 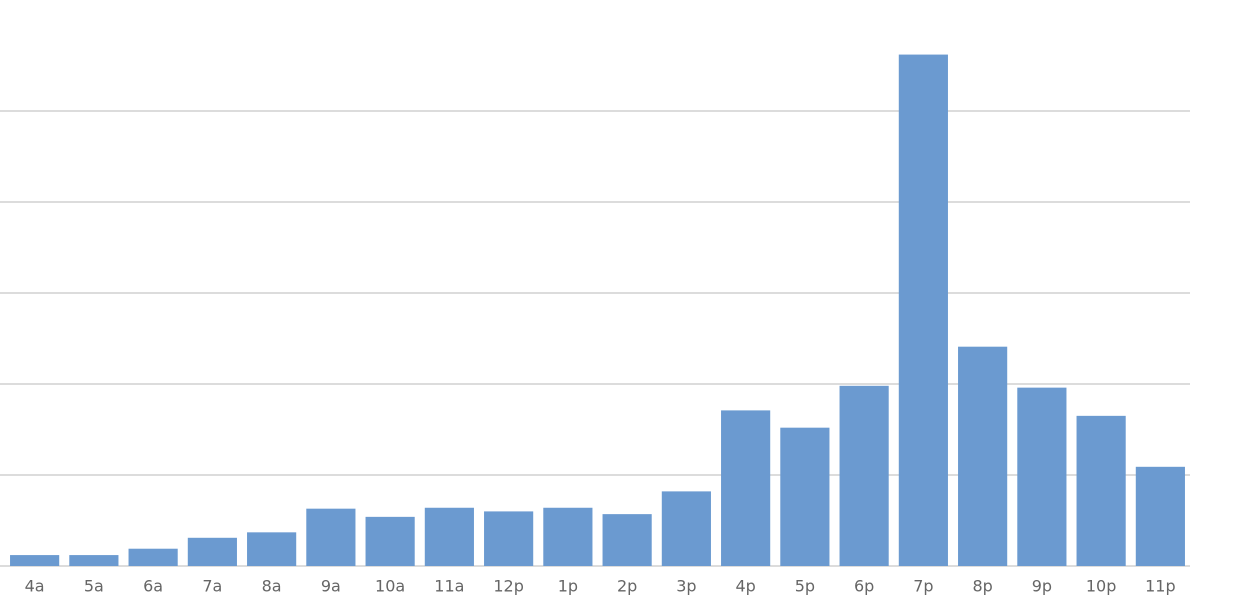 What do you see at coordinates (568, 586) in the screenshot?
I see `x-tick-label: 1p` at bounding box center [568, 586].